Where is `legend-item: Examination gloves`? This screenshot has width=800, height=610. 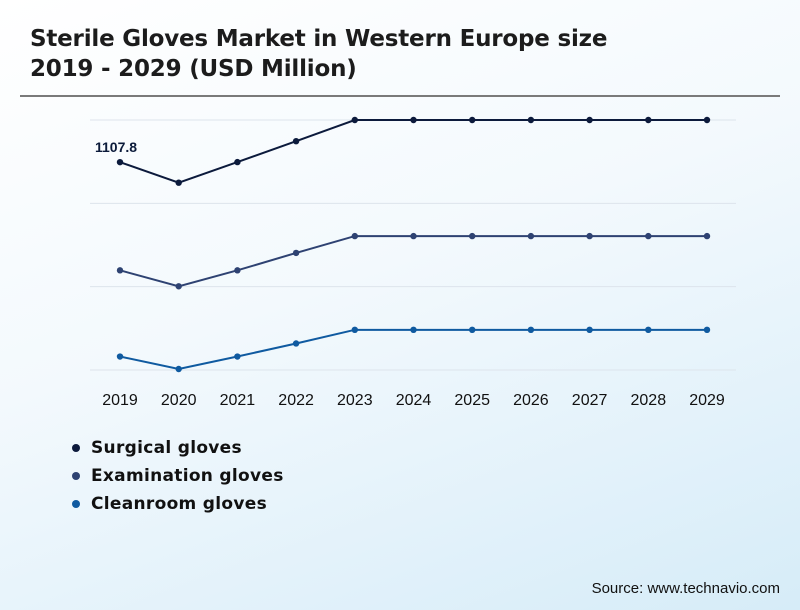
legend-item: Examination gloves is located at coordinates (178, 476).